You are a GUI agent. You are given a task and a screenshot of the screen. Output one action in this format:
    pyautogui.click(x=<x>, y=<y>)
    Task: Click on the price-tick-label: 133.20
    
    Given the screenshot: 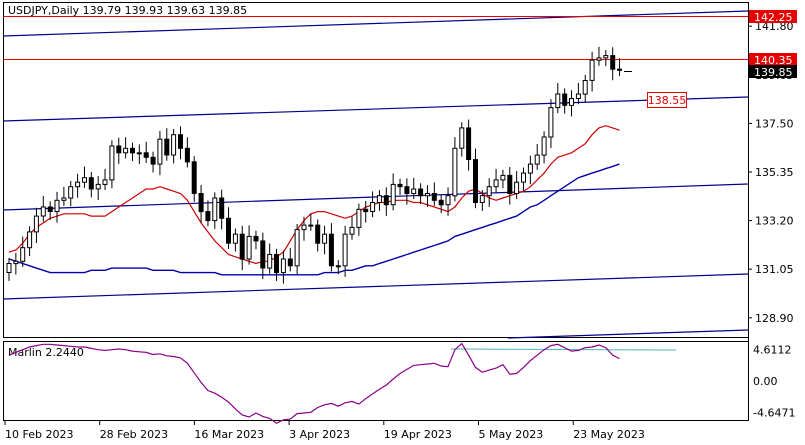 What is the action you would take?
    pyautogui.click(x=774, y=221)
    